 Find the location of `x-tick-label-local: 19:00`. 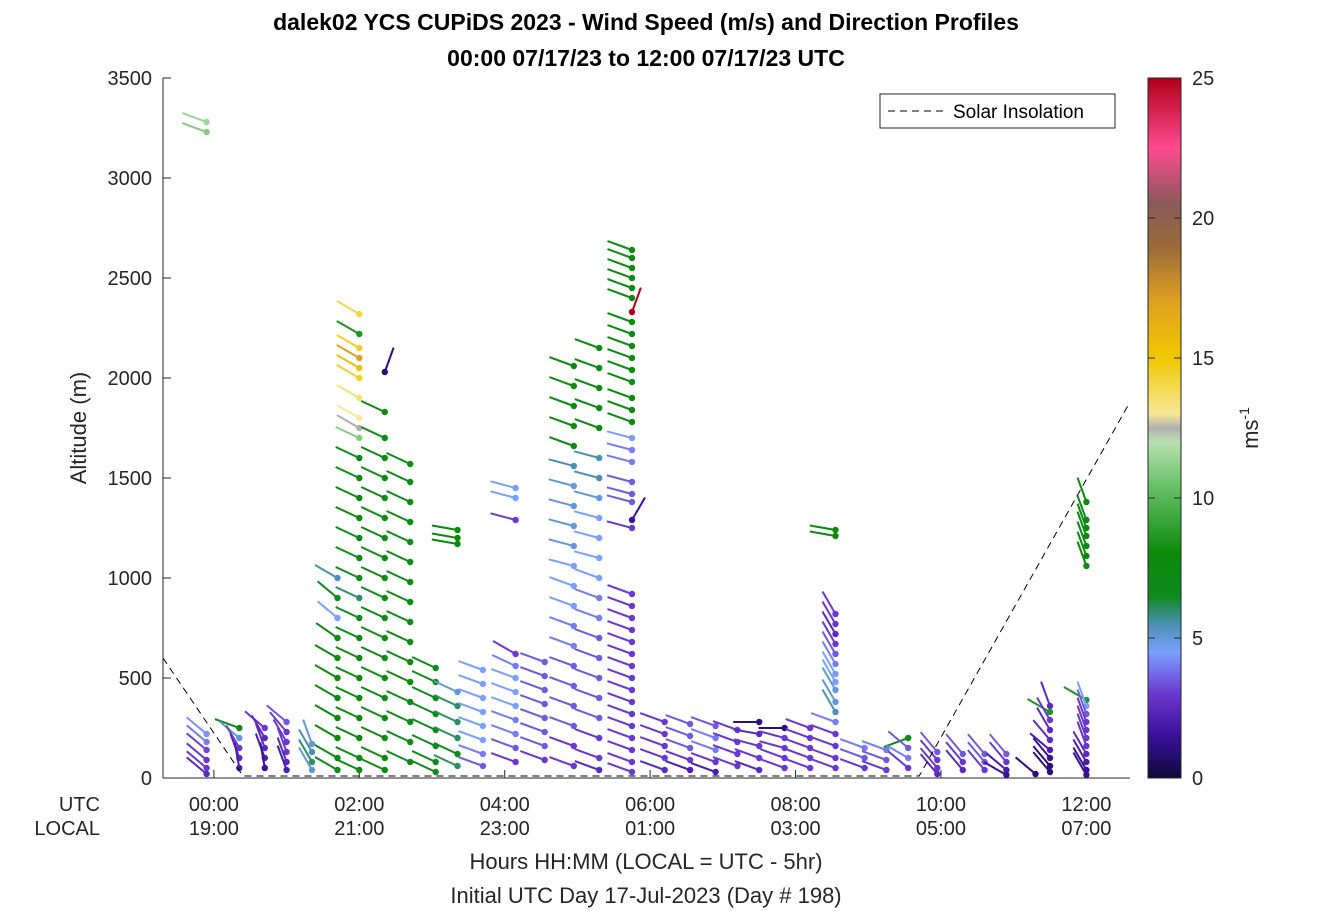

x-tick-label-local: 19:00 is located at coordinates (214, 829).